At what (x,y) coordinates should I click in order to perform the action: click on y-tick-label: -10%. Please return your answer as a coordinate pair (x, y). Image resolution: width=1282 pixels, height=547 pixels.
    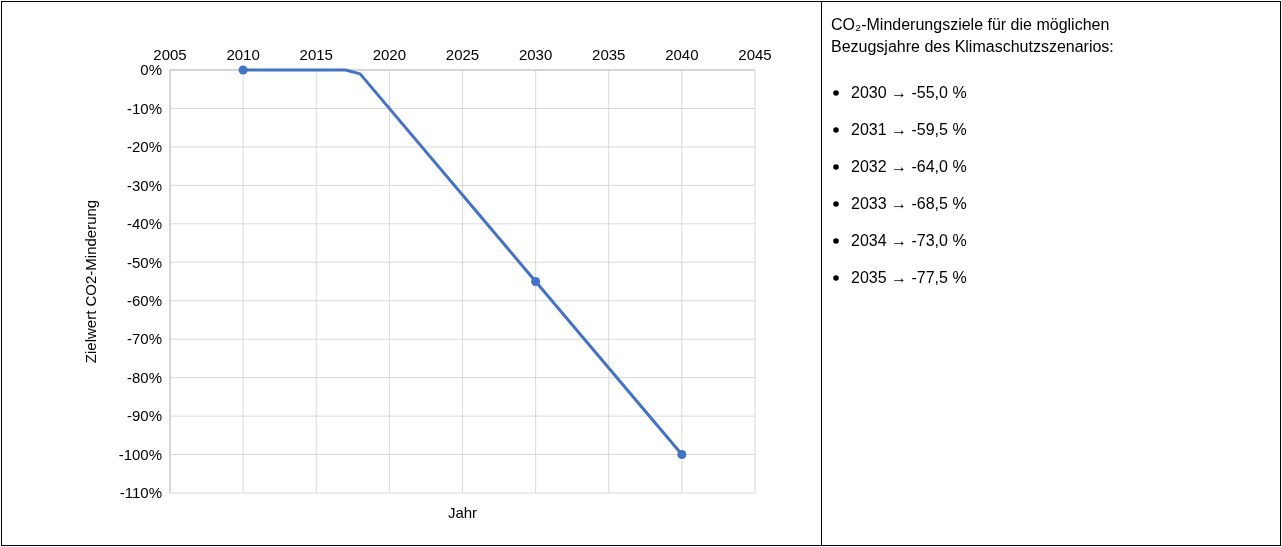
    Looking at the image, I should click on (144, 108).